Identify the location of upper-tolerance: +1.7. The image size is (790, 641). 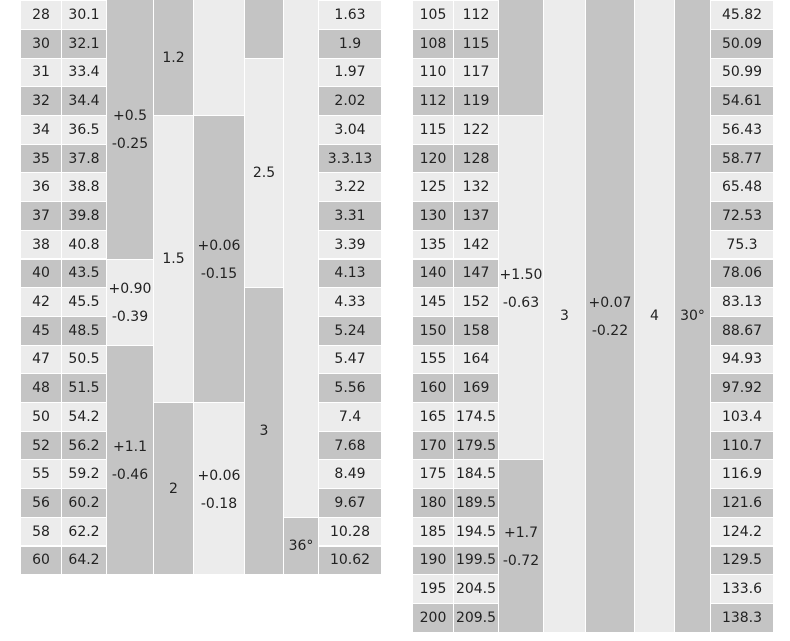
(521, 532).